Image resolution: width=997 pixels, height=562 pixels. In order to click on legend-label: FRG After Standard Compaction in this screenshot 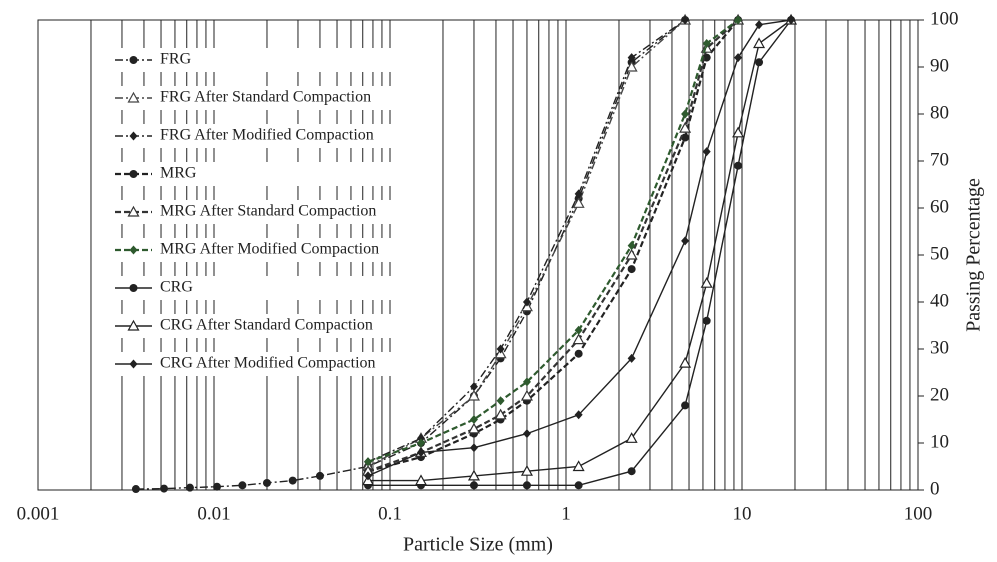, I will do `click(265, 97)`.